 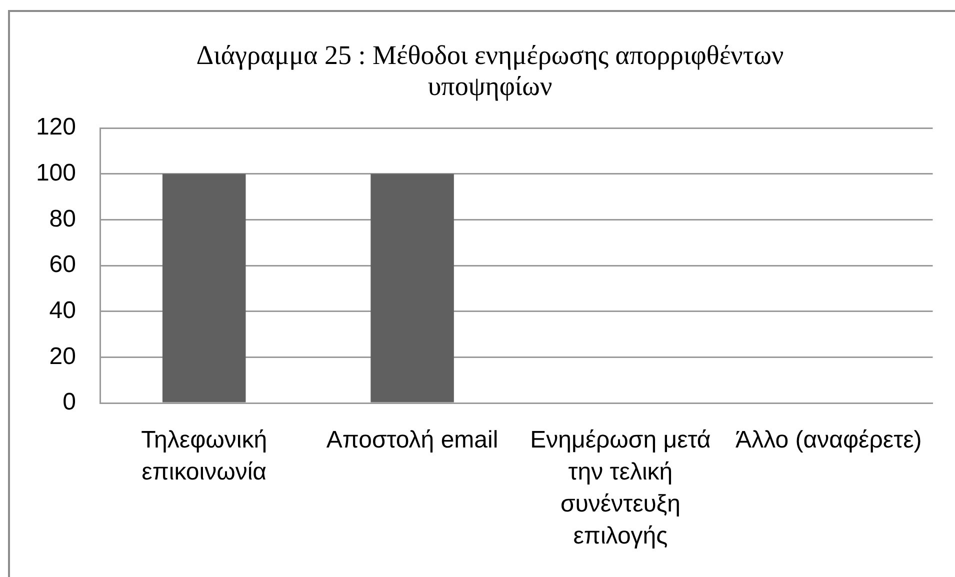 I want to click on y-tick-label: 80, so click(x=62, y=218).